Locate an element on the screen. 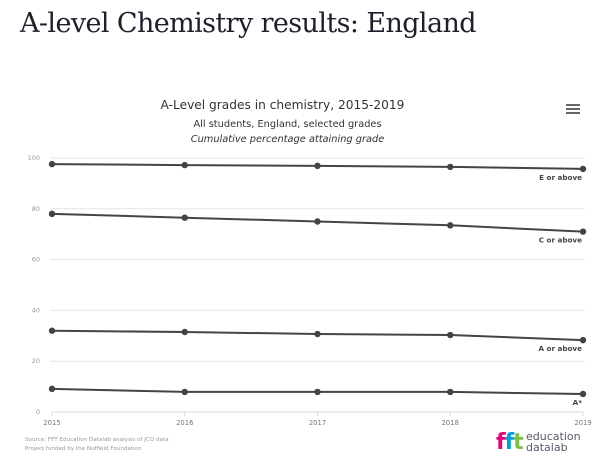 This screenshot has height=473, width=605. series-a: A* is located at coordinates (317, 396).